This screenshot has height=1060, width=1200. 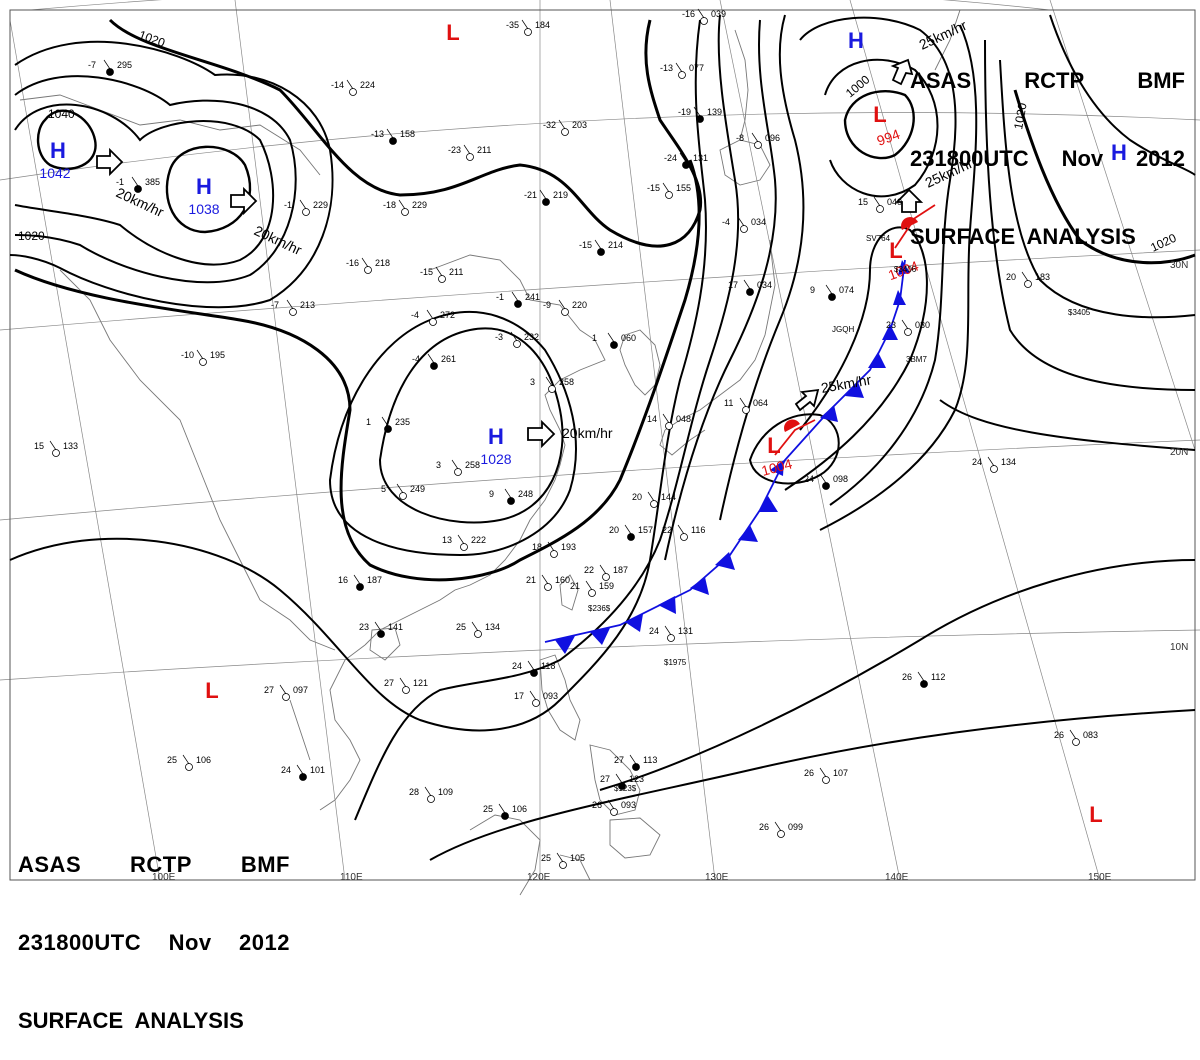 What do you see at coordinates (718, 14) in the screenshot?
I see `station-pressure: 039` at bounding box center [718, 14].